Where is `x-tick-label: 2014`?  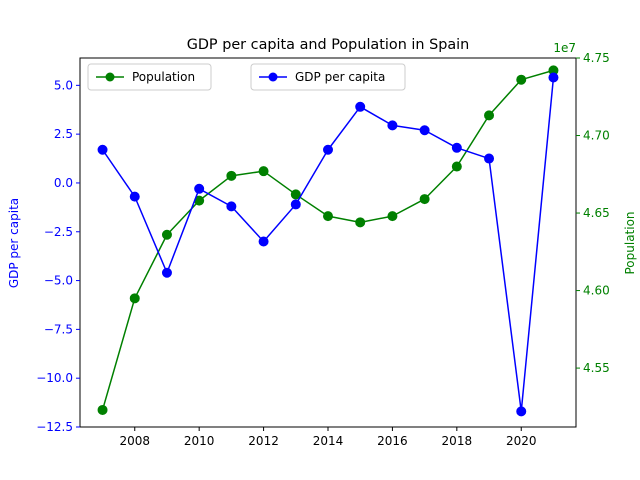 x-tick-label: 2014 is located at coordinates (328, 441).